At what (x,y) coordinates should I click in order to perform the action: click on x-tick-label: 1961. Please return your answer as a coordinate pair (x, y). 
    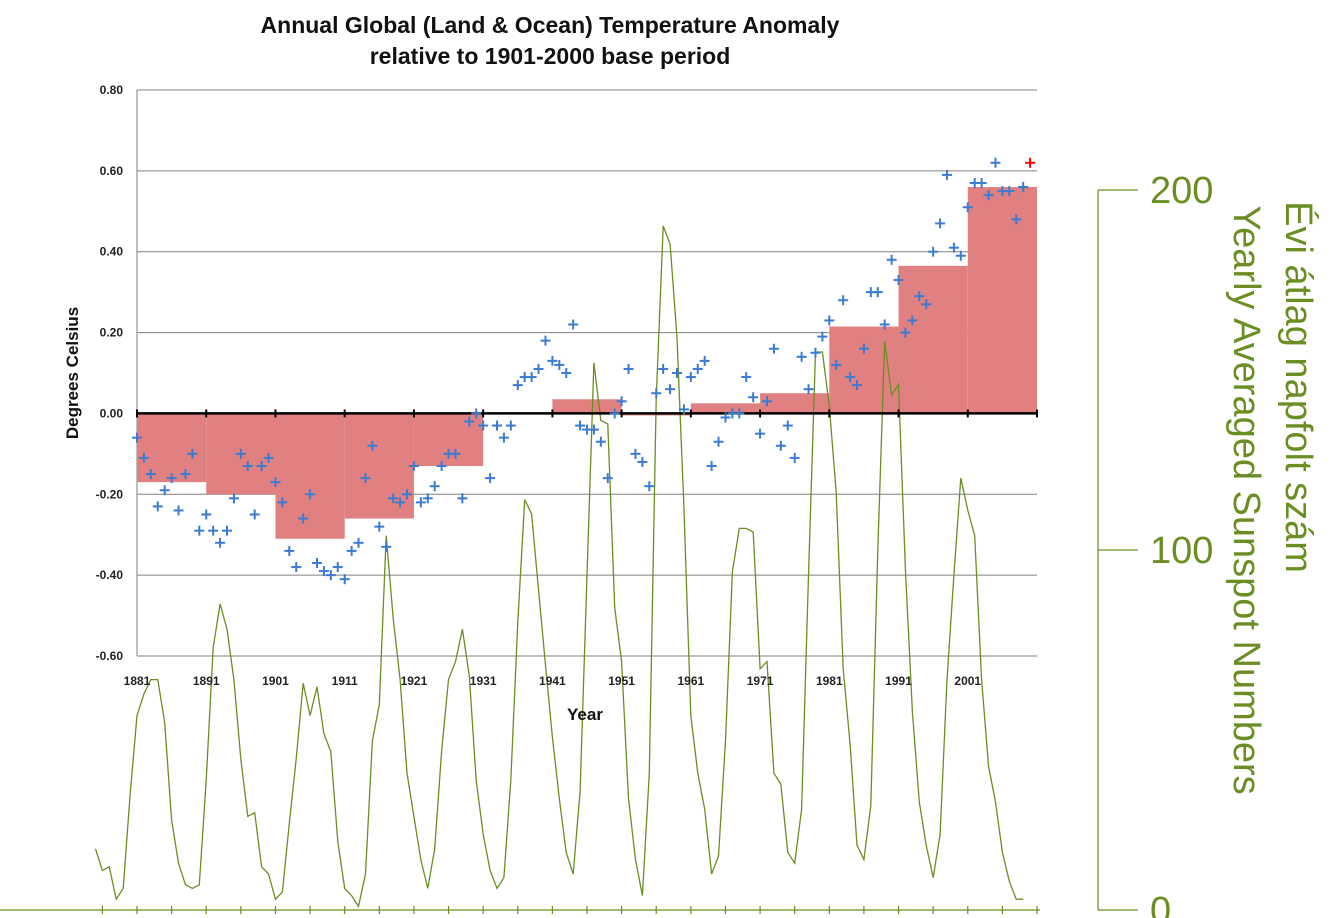
    Looking at the image, I should click on (690, 681).